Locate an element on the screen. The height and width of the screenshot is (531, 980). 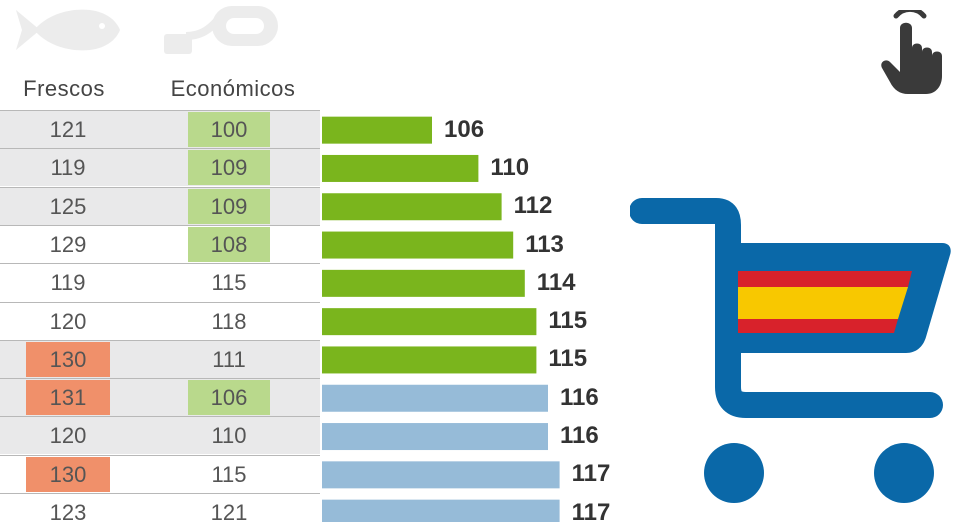
table-row: 131 106 is located at coordinates (160, 397).